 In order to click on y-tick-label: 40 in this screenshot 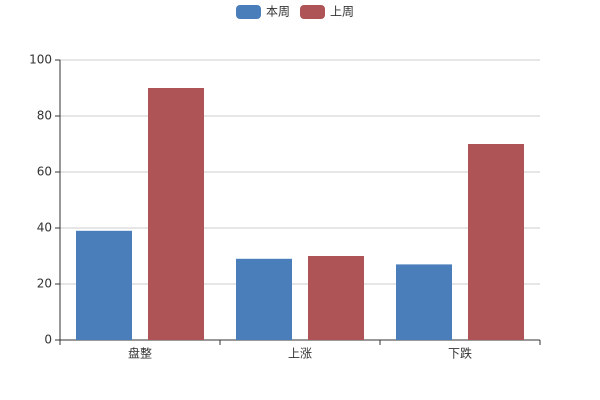, I will do `click(44, 228)`.